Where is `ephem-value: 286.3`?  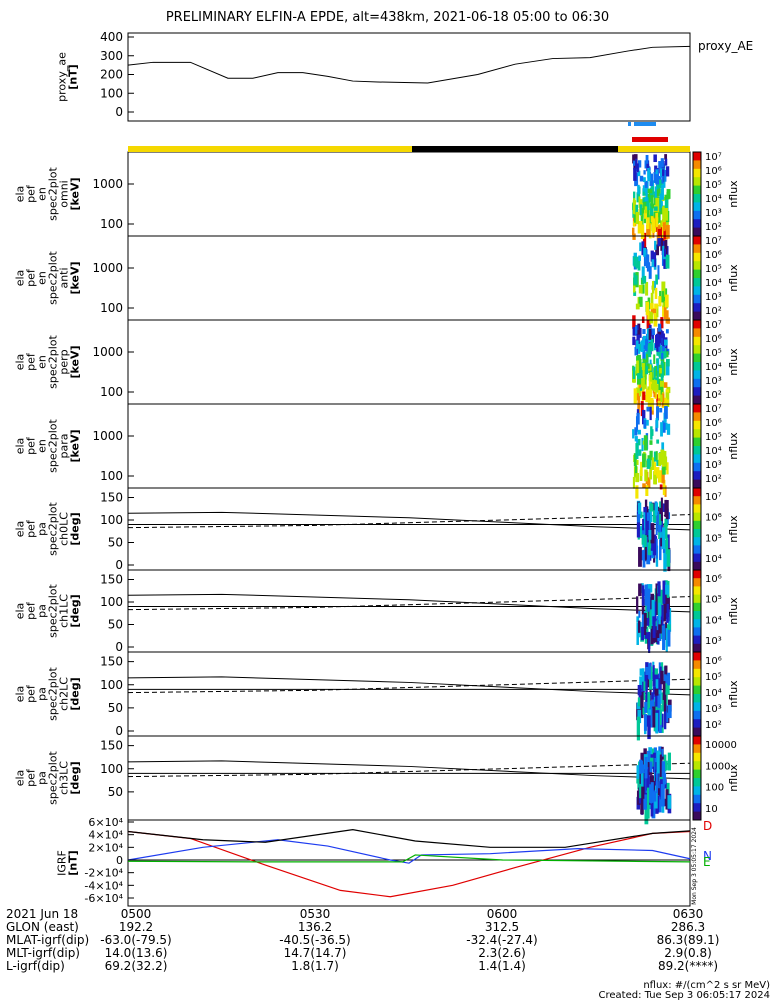
ephem-value: 286.3 is located at coordinates (688, 927).